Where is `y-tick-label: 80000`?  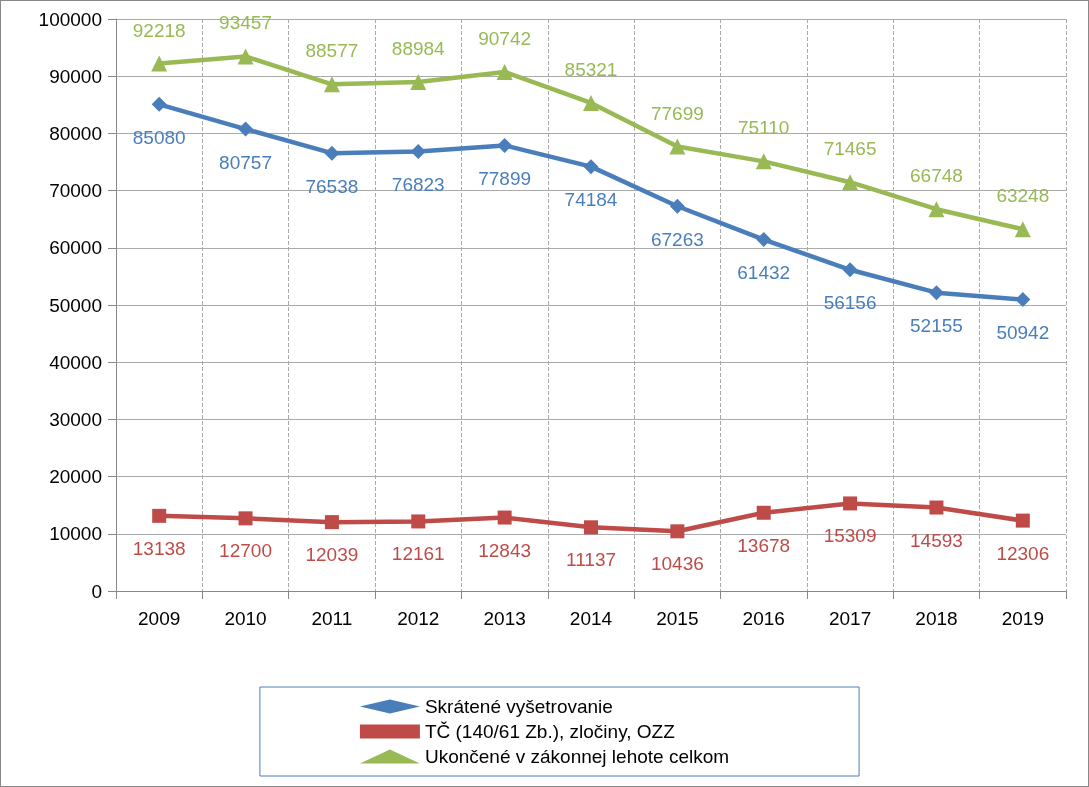 y-tick-label: 80000 is located at coordinates (75, 133).